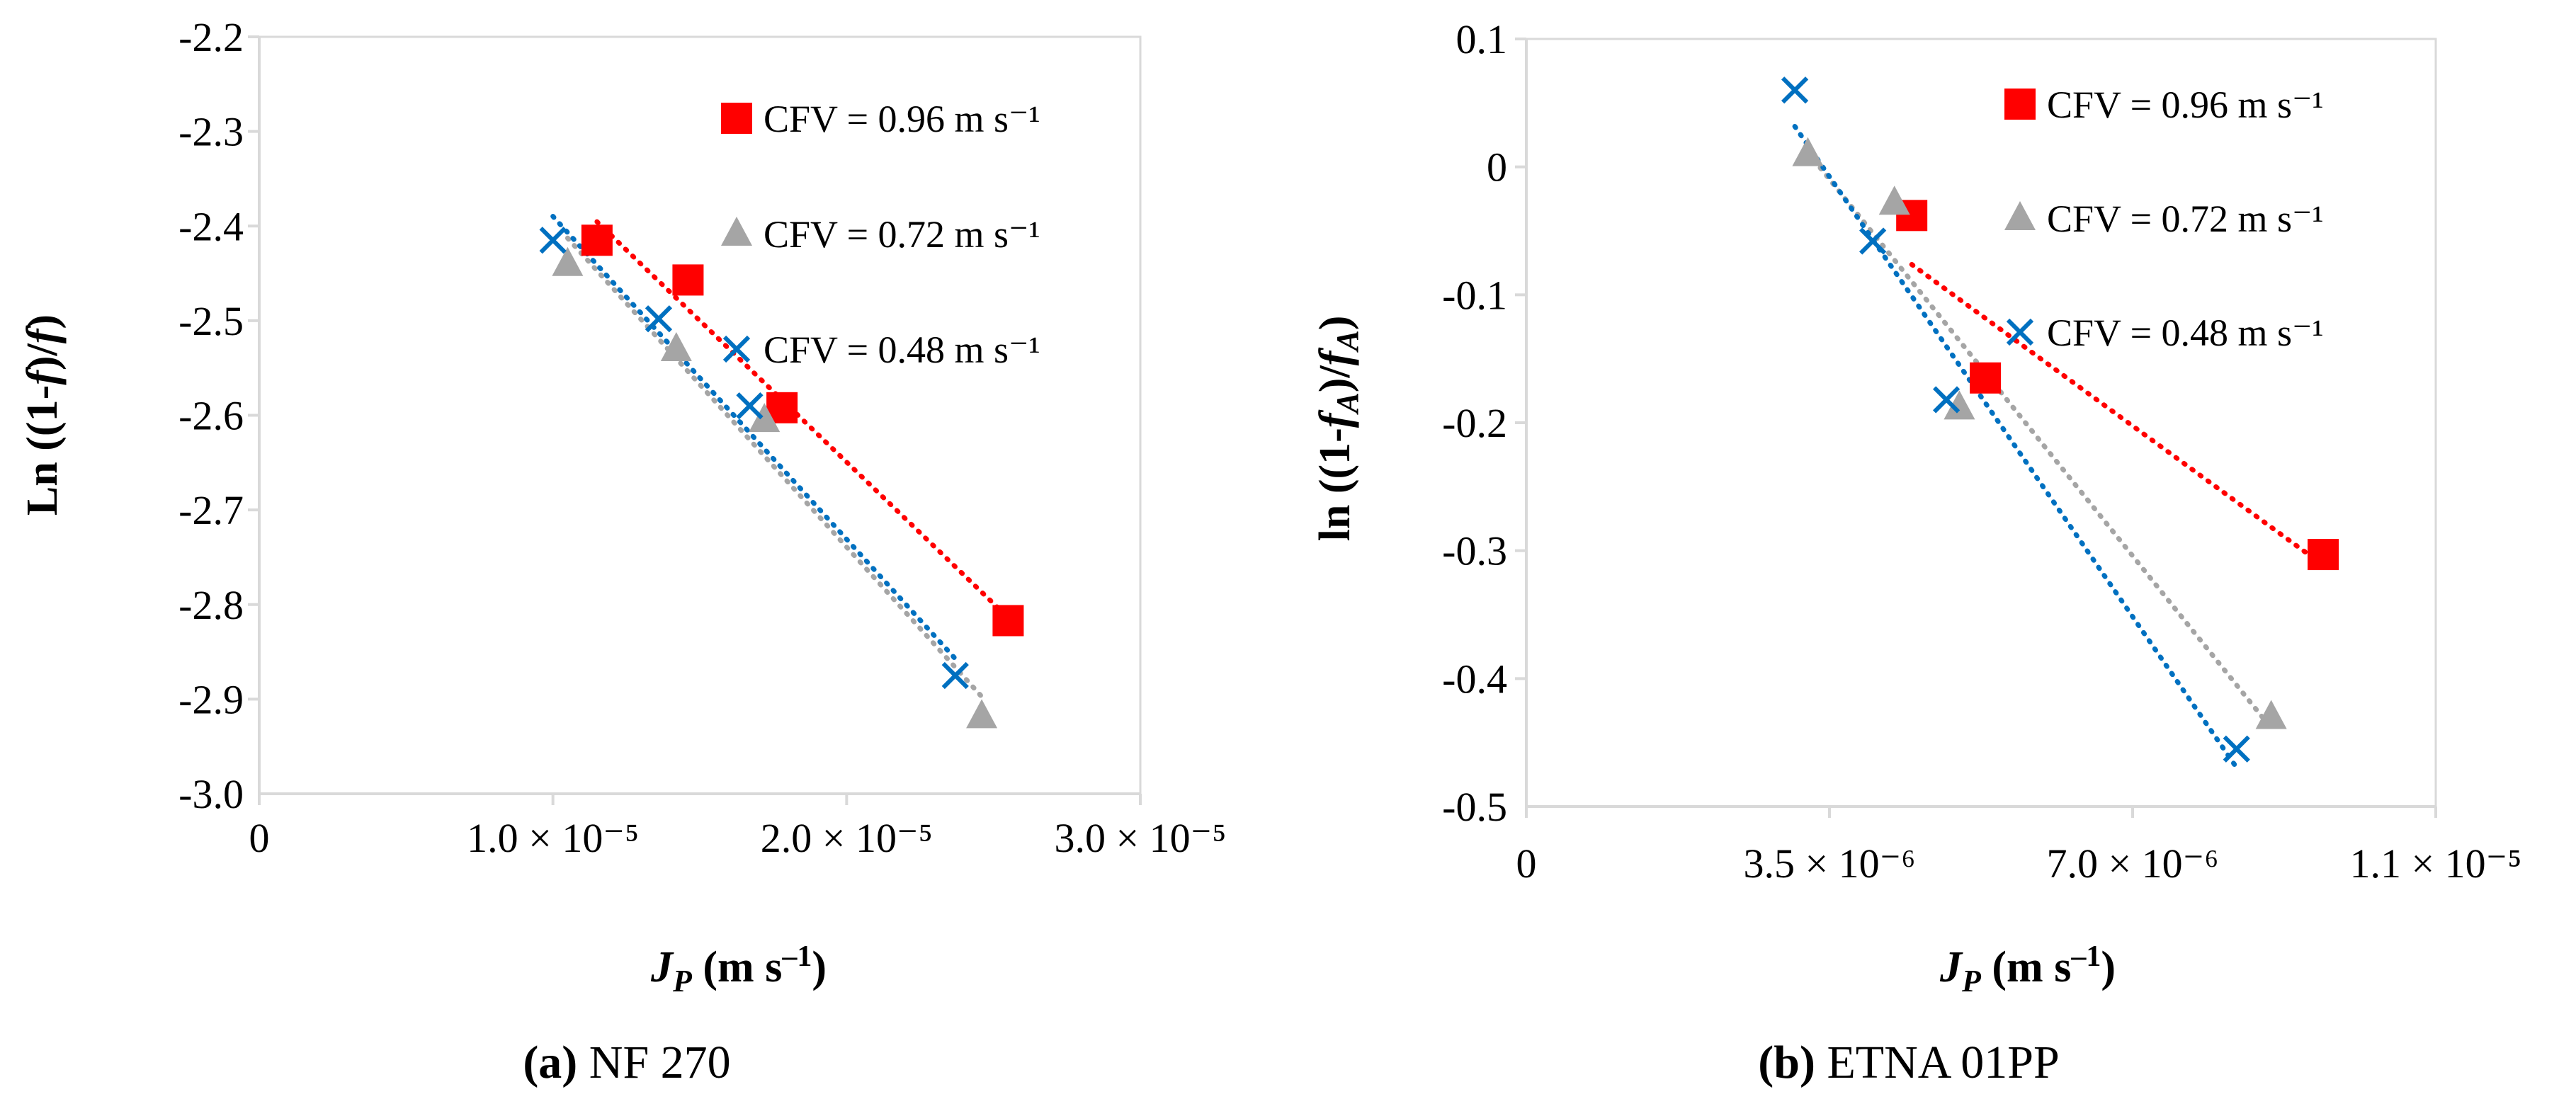 The width and height of the screenshot is (2576, 1111). Describe the element at coordinates (2019, 847) in the screenshot. I see `x-tick-labels: 0 3.5 × 10⁻⁶ 7.0 × 10⁻⁶ 1.1 × 10⁻⁵` at that location.